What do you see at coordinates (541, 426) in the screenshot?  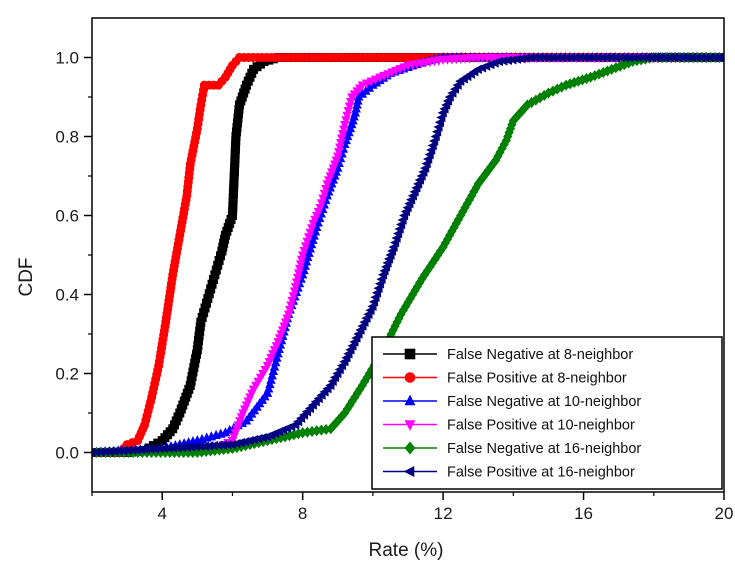 I see `legend-label: False Positive at 10-neighbor` at bounding box center [541, 426].